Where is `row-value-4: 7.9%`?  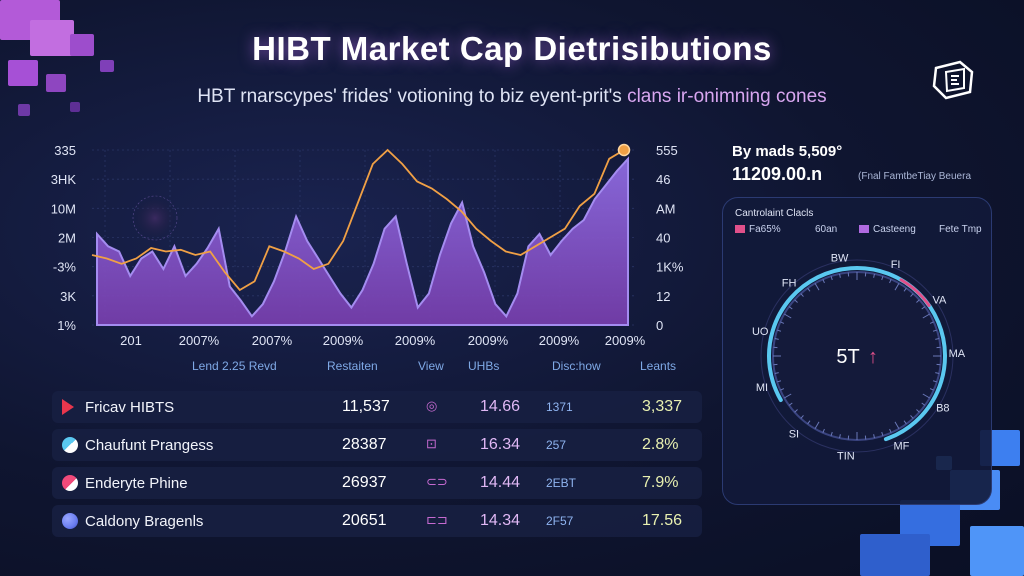
row-value-4: 7.9% is located at coordinates (660, 482).